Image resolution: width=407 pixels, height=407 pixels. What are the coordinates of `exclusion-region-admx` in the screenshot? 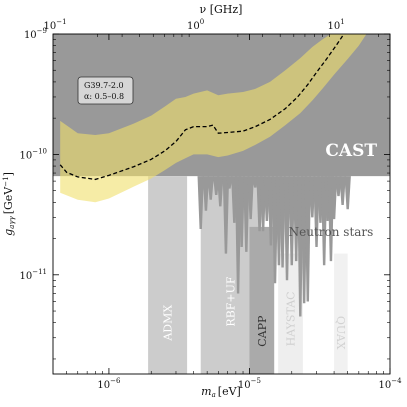 It's located at (168, 275).